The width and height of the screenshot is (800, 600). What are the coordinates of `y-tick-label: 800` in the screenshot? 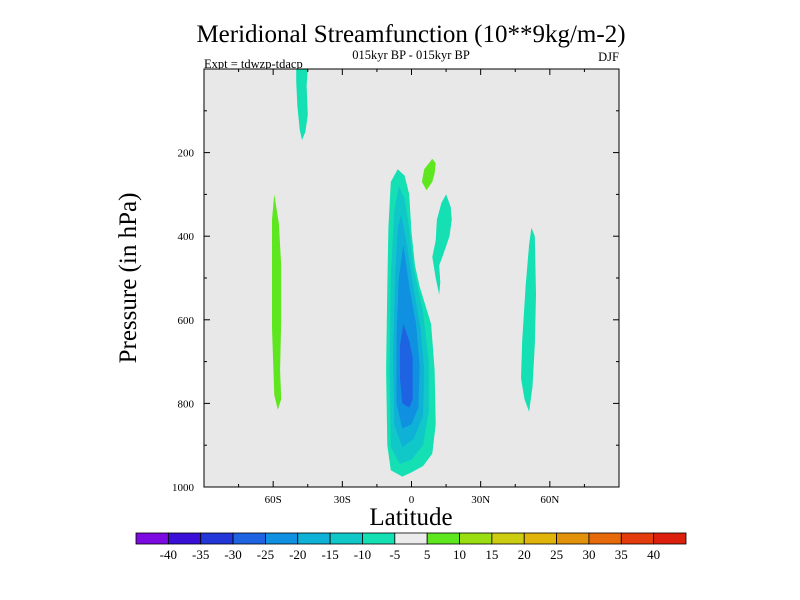 It's located at (186, 404).